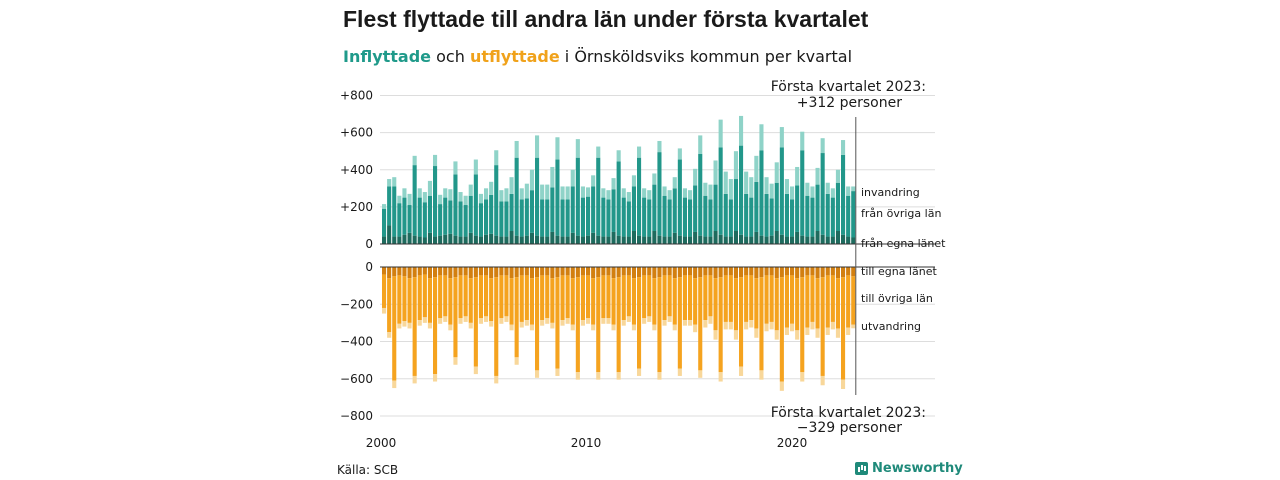 This screenshot has width=1280, height=480. Describe the element at coordinates (381, 443) in the screenshot. I see `x-tick-label: 2000` at that location.